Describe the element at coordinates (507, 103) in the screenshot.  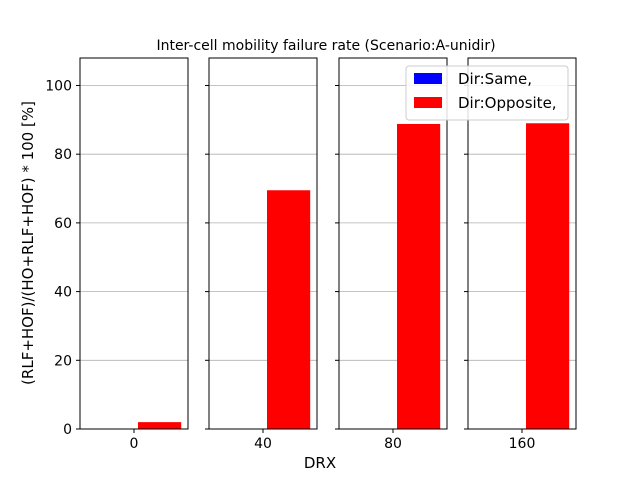
I see `legend-label-opposite: Dir:Opposite,` at that location.